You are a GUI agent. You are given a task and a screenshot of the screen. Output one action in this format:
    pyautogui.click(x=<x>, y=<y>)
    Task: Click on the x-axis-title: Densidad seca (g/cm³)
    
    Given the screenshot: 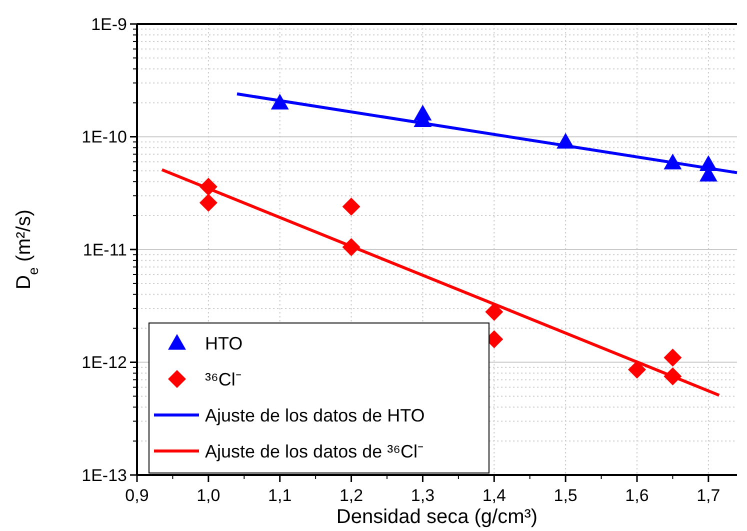 What is the action you would take?
    pyautogui.click(x=437, y=517)
    